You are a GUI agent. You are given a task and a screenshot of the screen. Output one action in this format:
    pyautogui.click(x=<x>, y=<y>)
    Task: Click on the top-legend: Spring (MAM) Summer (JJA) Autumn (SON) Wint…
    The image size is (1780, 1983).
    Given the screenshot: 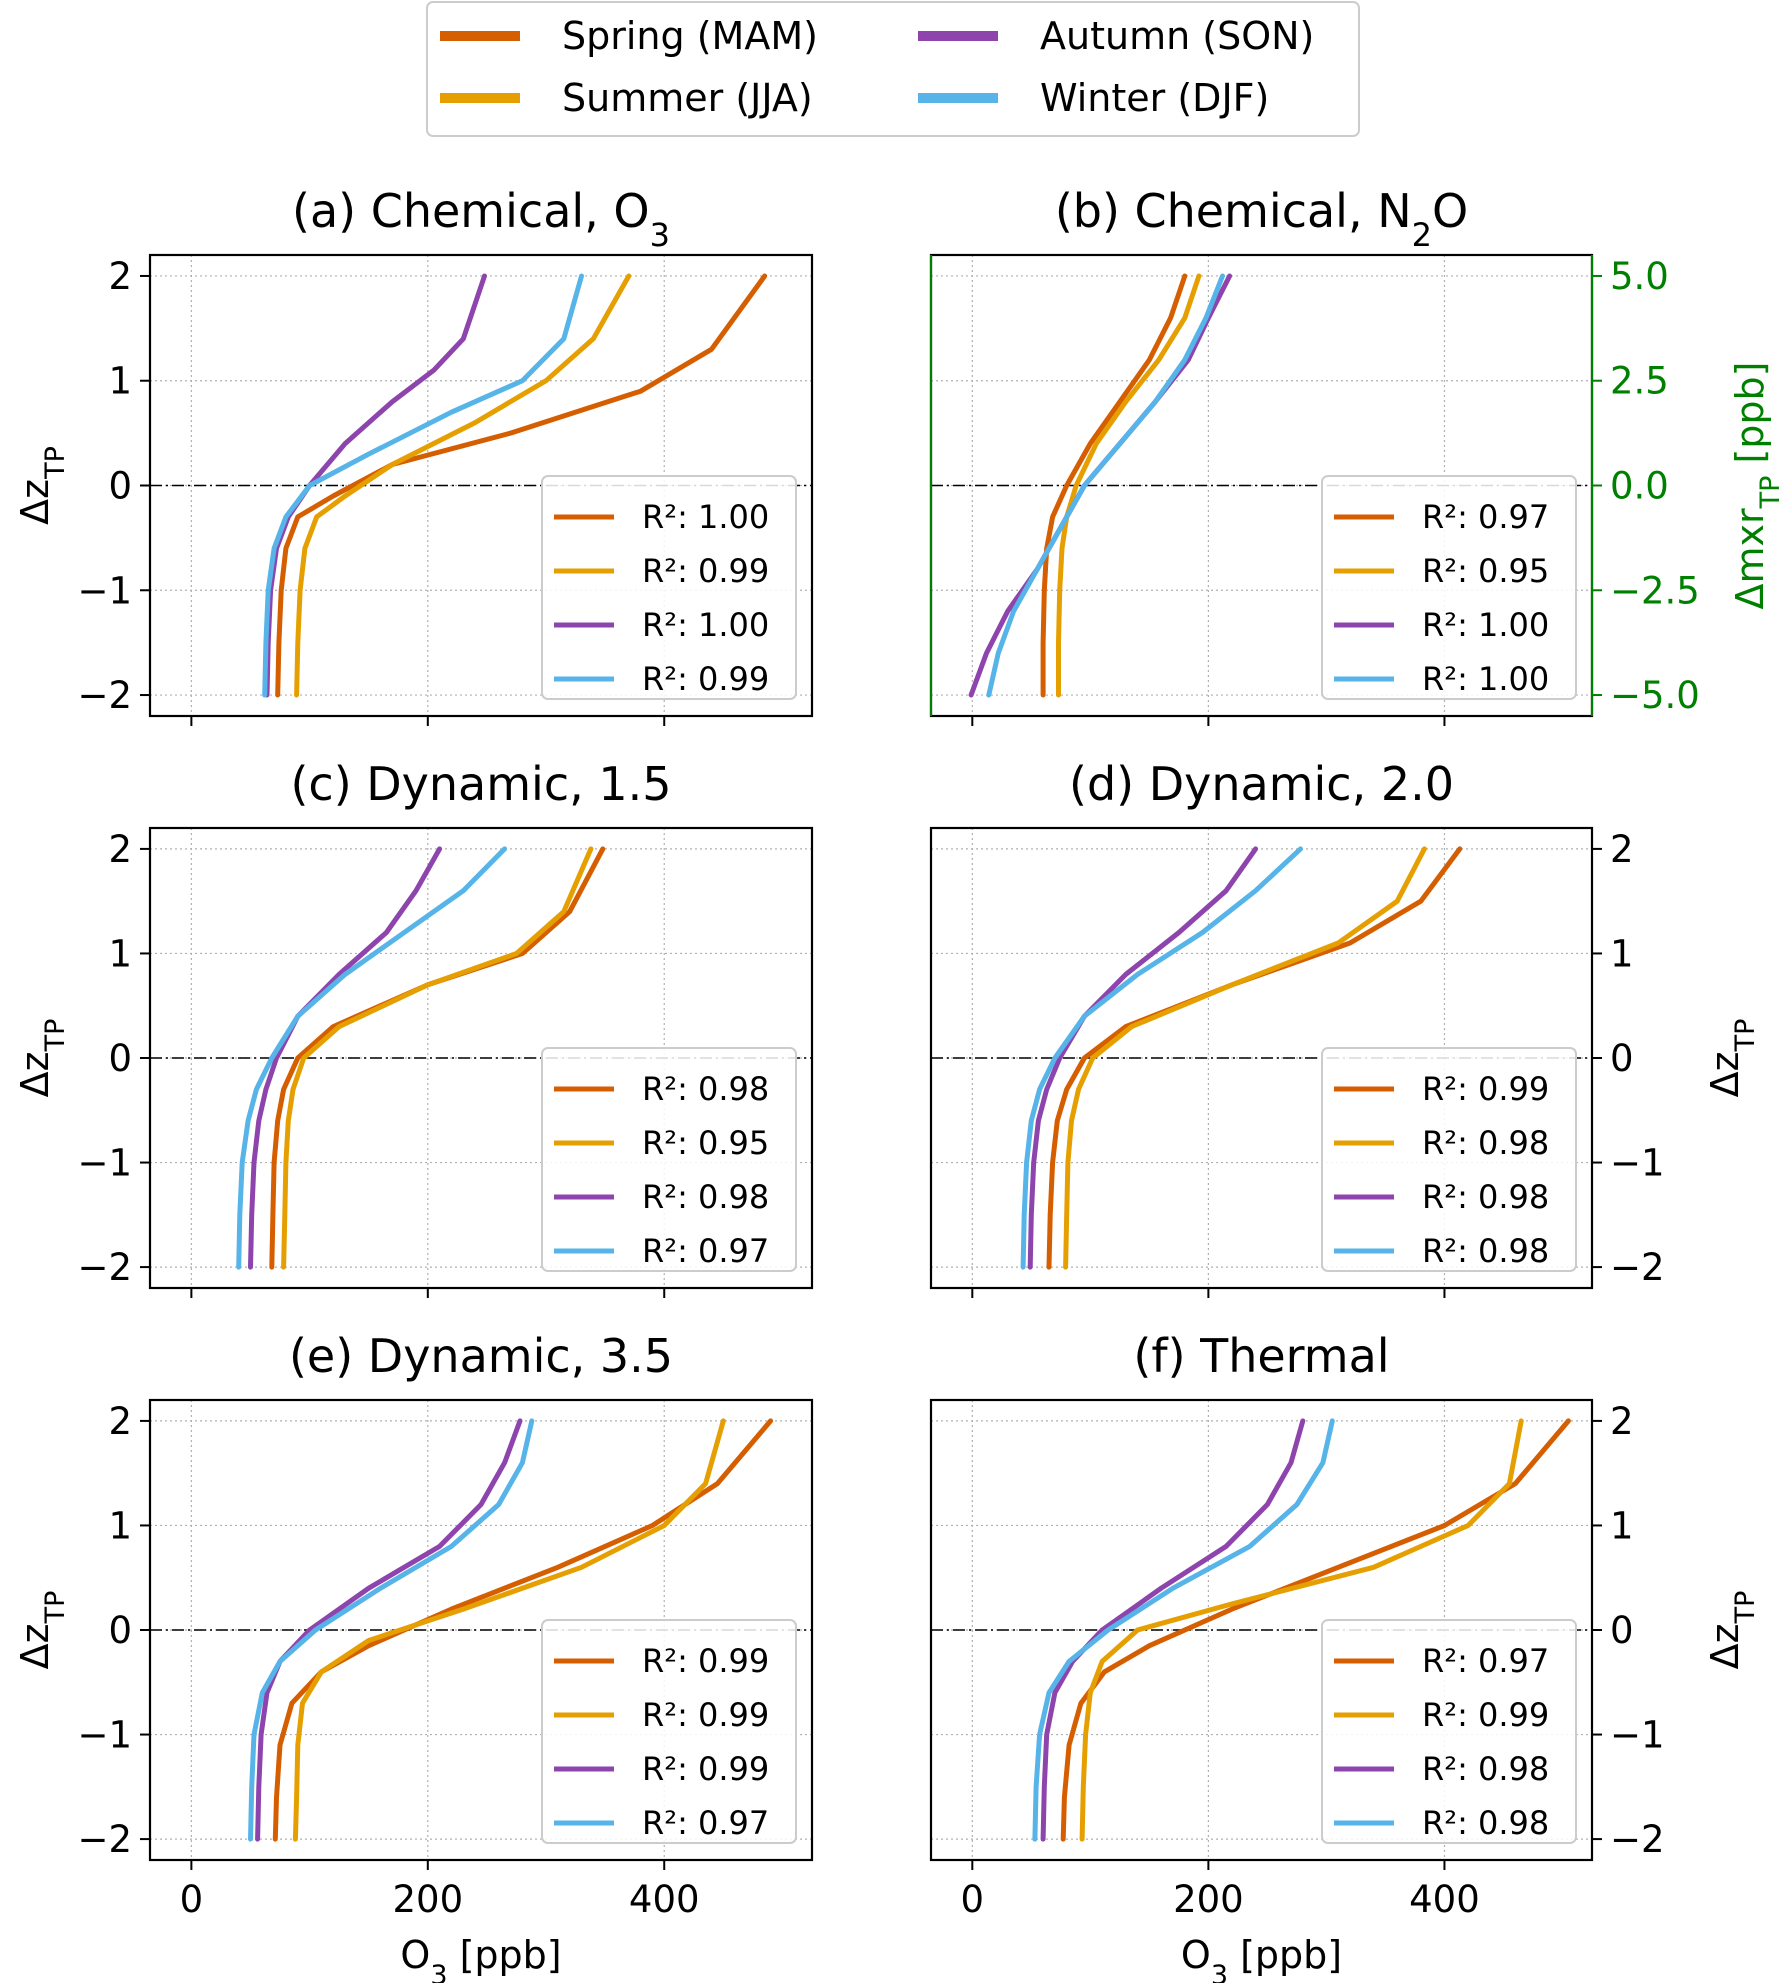 What is the action you would take?
    pyautogui.click(x=893, y=69)
    